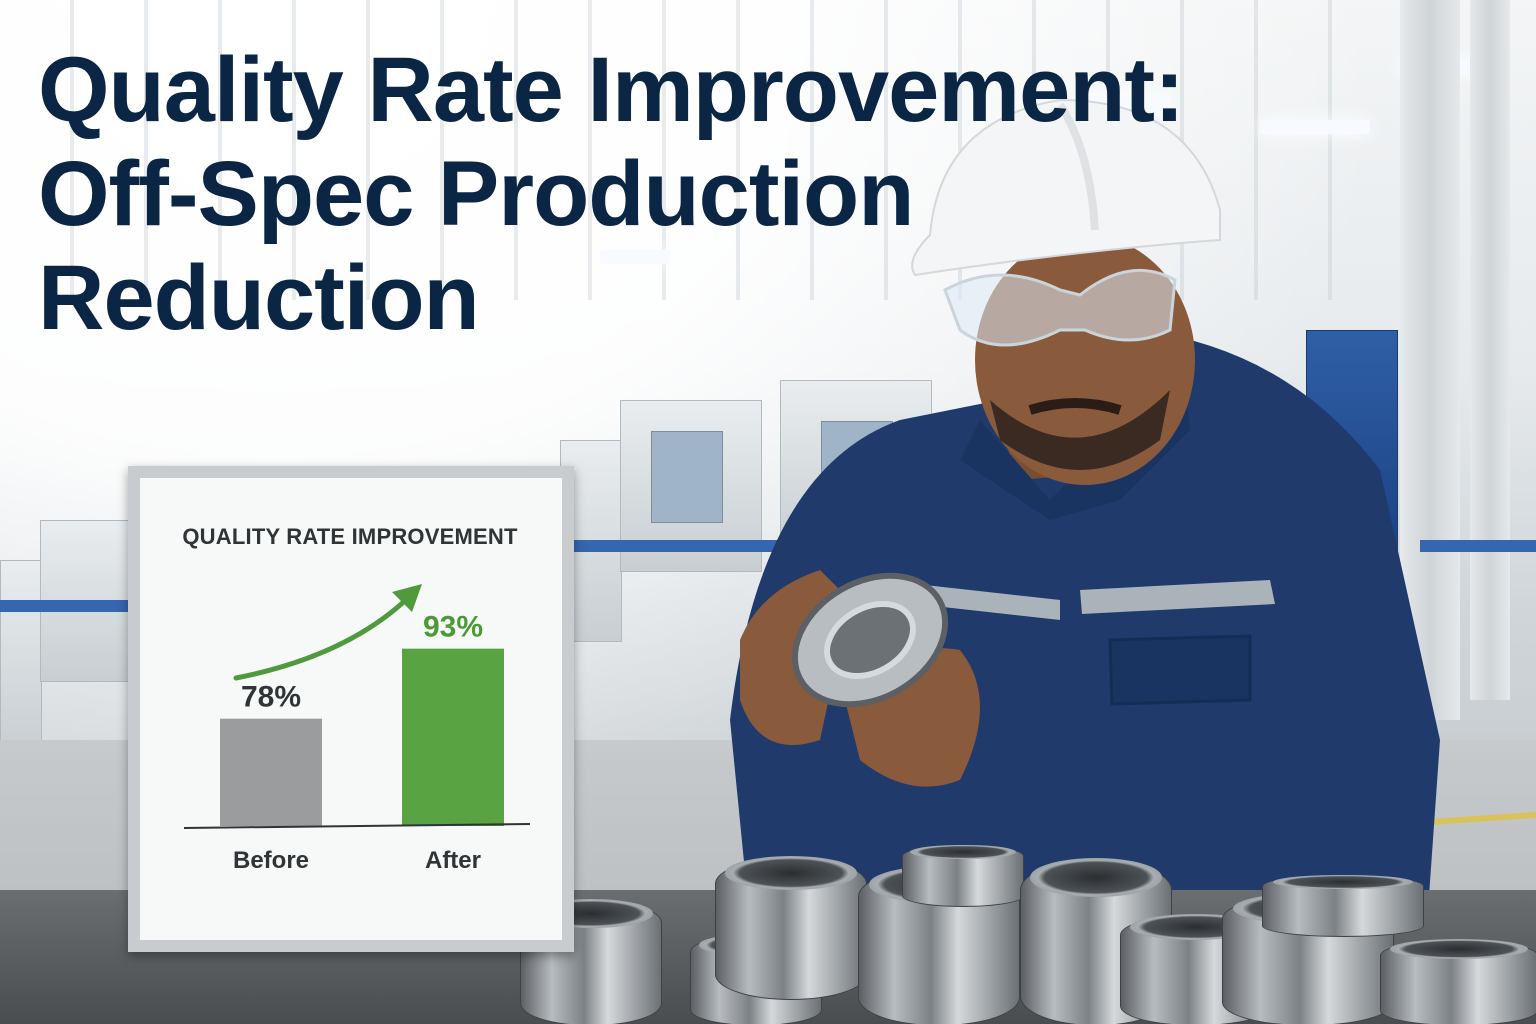 Image resolution: width=1536 pixels, height=1024 pixels. What do you see at coordinates (357, 729) in the screenshot?
I see `bar-chart: 78% Before 93% After` at bounding box center [357, 729].